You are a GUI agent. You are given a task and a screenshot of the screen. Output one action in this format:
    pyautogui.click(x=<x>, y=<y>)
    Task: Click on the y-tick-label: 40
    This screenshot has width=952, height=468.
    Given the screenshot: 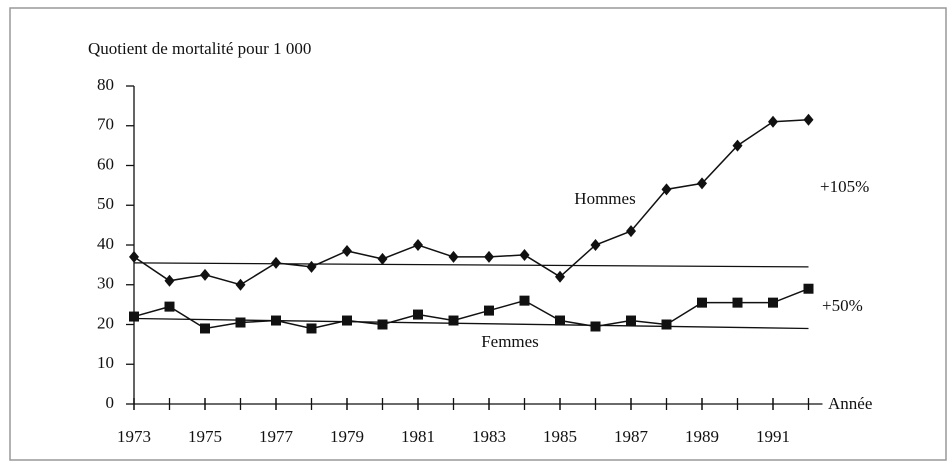 What is the action you would take?
    pyautogui.click(x=105, y=243)
    